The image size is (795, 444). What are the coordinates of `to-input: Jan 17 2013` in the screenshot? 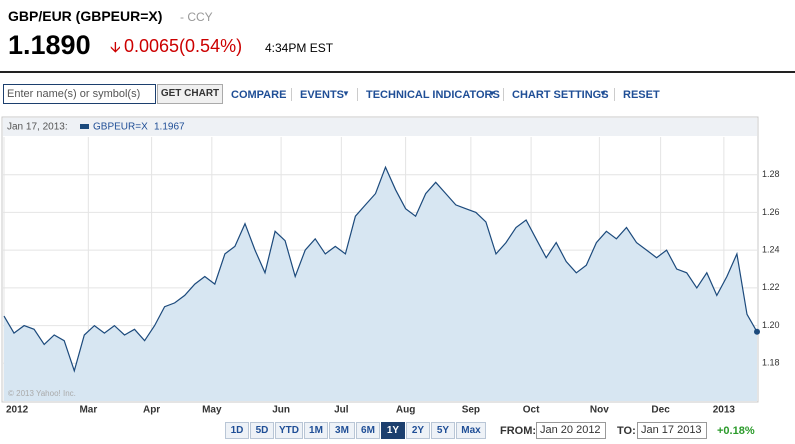 It's located at (672, 430).